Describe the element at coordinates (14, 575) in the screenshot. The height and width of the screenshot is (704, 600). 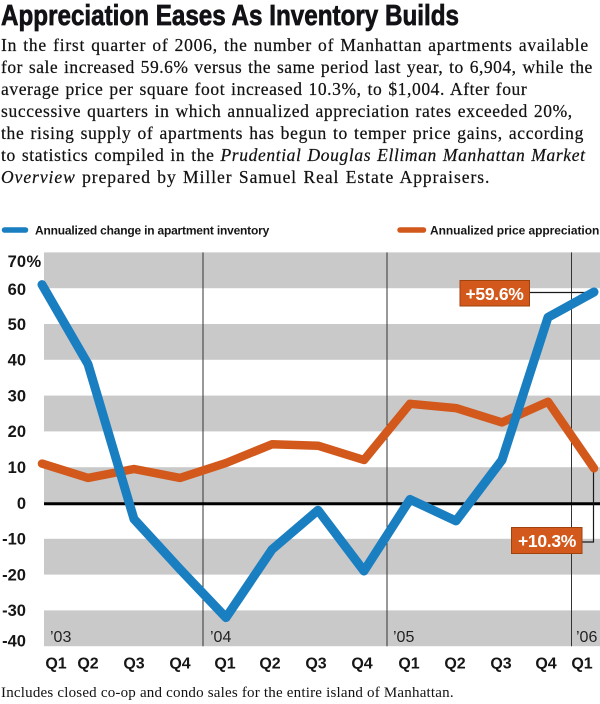
I see `svg-text: -20` at that location.